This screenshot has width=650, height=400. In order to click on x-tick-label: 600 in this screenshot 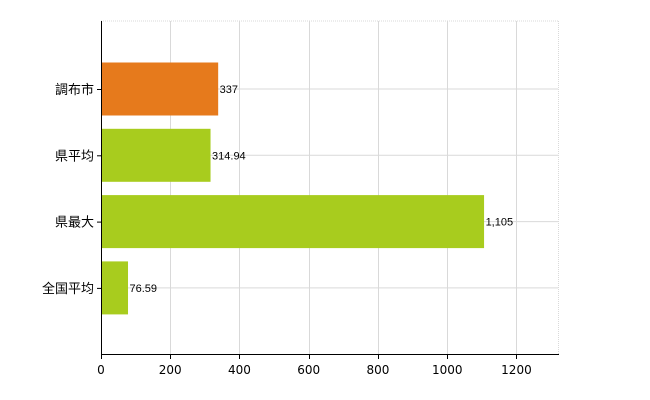, I will do `click(308, 370)`.